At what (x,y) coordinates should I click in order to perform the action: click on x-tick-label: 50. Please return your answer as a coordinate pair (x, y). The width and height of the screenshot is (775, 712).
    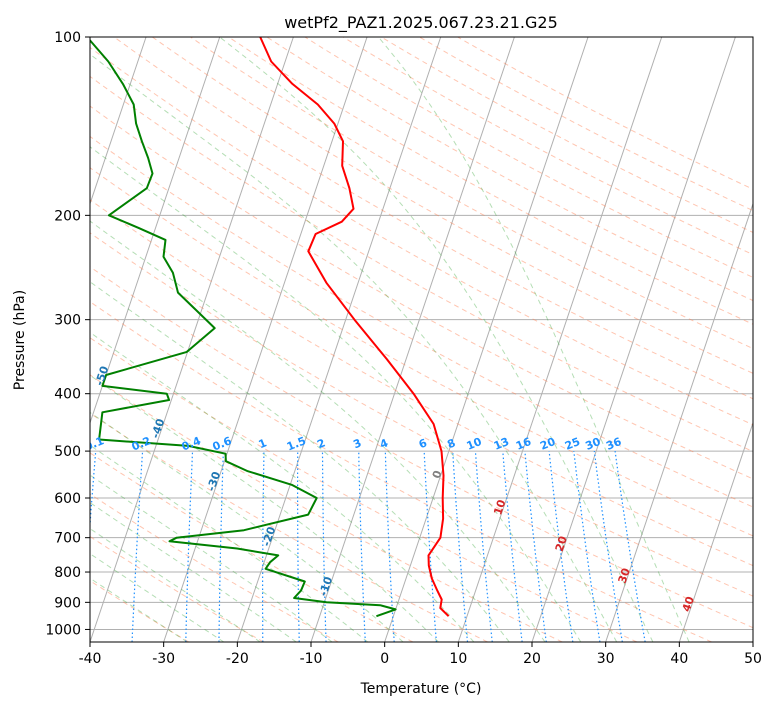
    Looking at the image, I should click on (753, 659).